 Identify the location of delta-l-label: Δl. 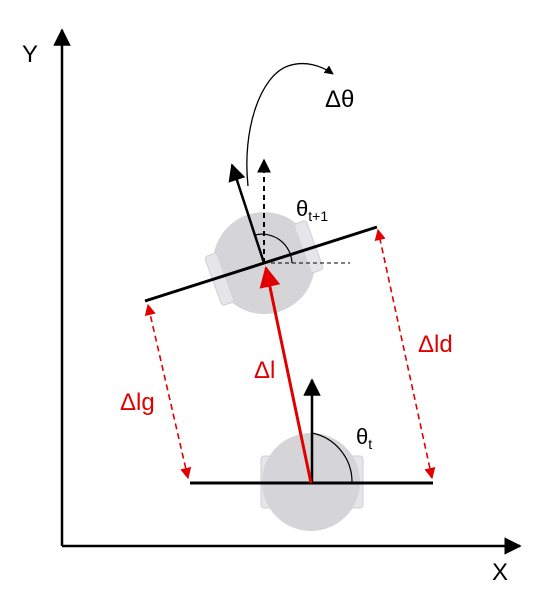
(264, 370).